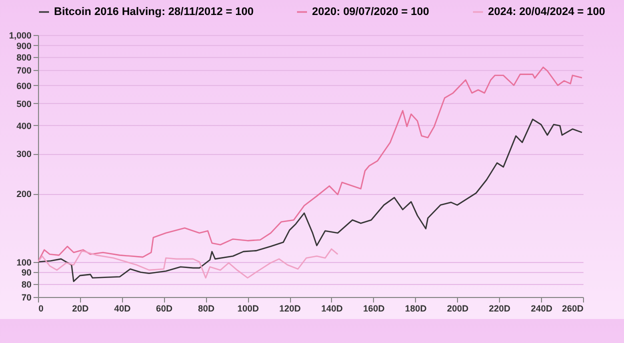  Describe the element at coordinates (154, 12) in the screenshot. I see `legend-label: Bitcoin 2016 Halving: 28/11/2012 = 100` at that location.